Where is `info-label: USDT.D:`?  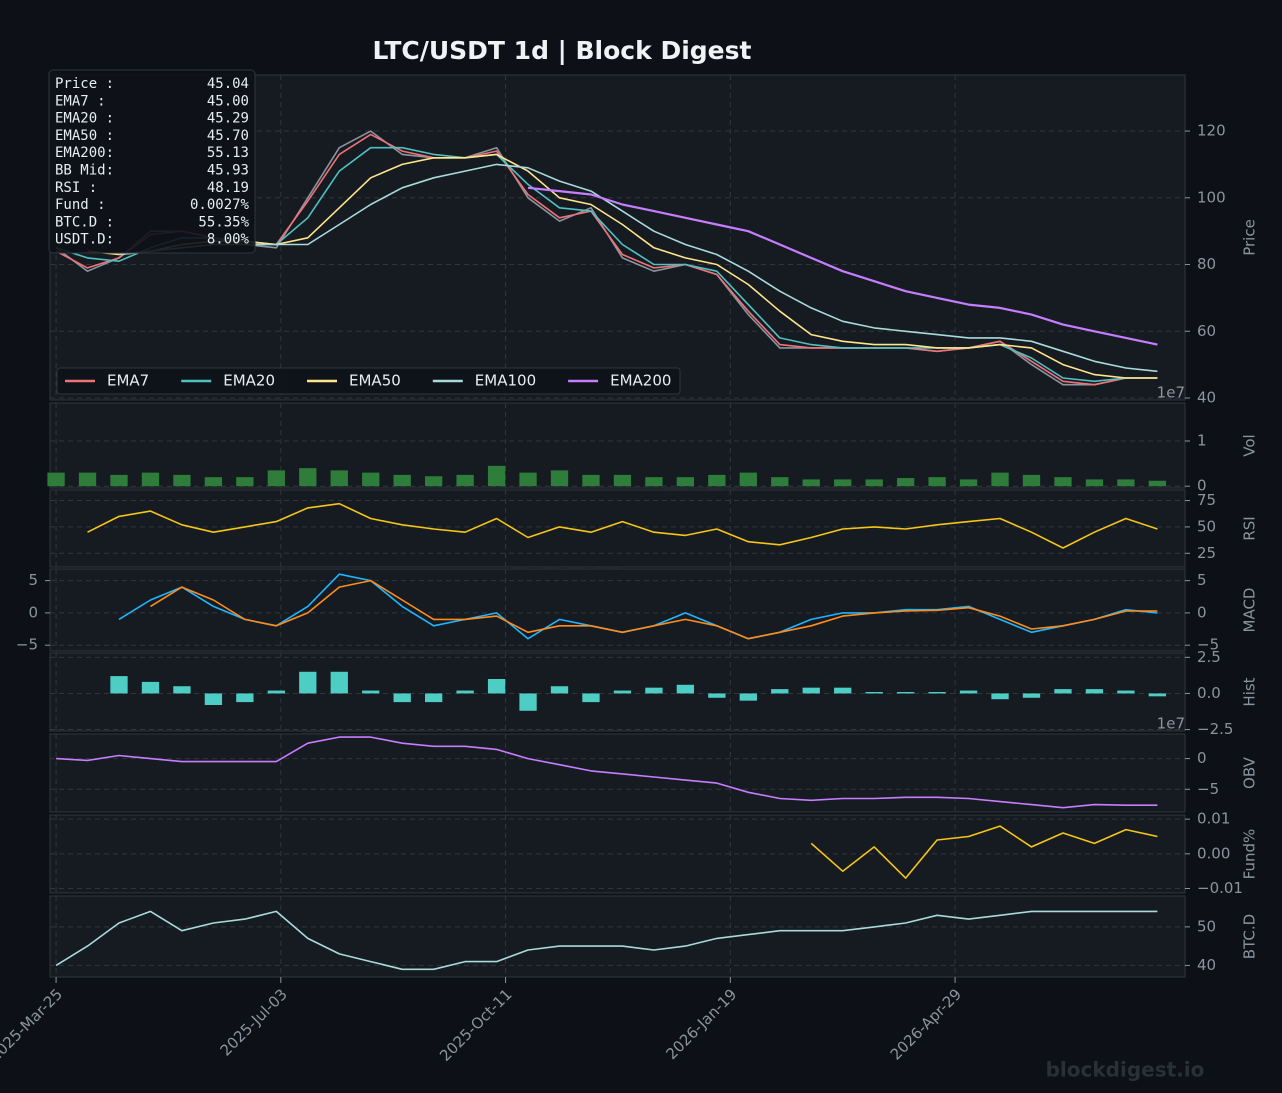 info-label: USDT.D: is located at coordinates (84, 240).